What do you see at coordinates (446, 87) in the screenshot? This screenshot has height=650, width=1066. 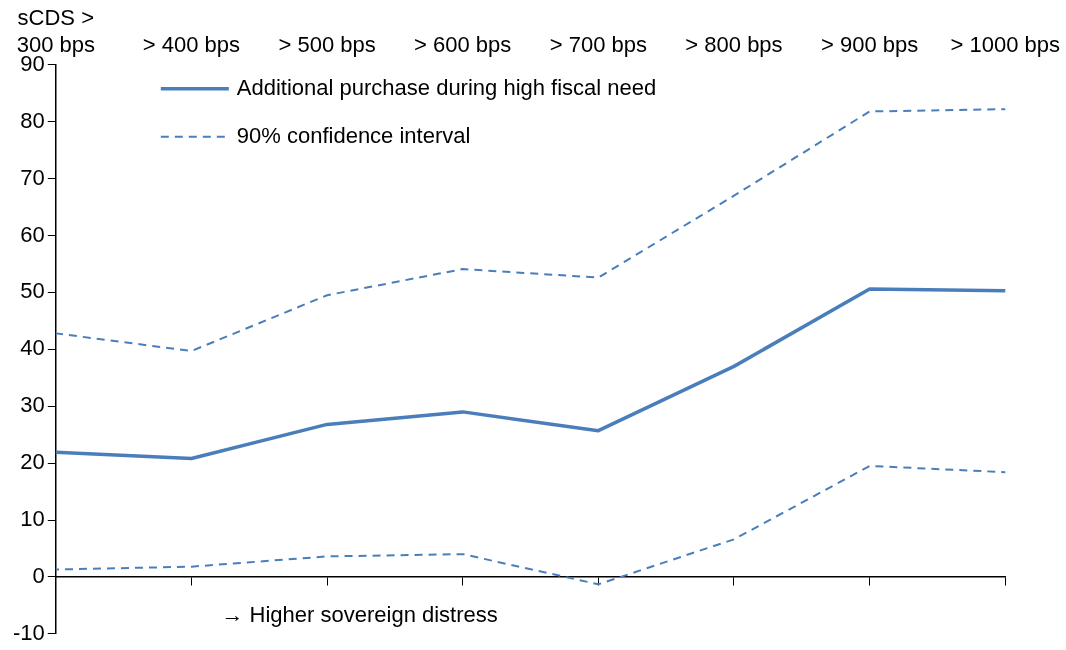 I see `legend-label: Additional purchase during high fiscal need` at bounding box center [446, 87].